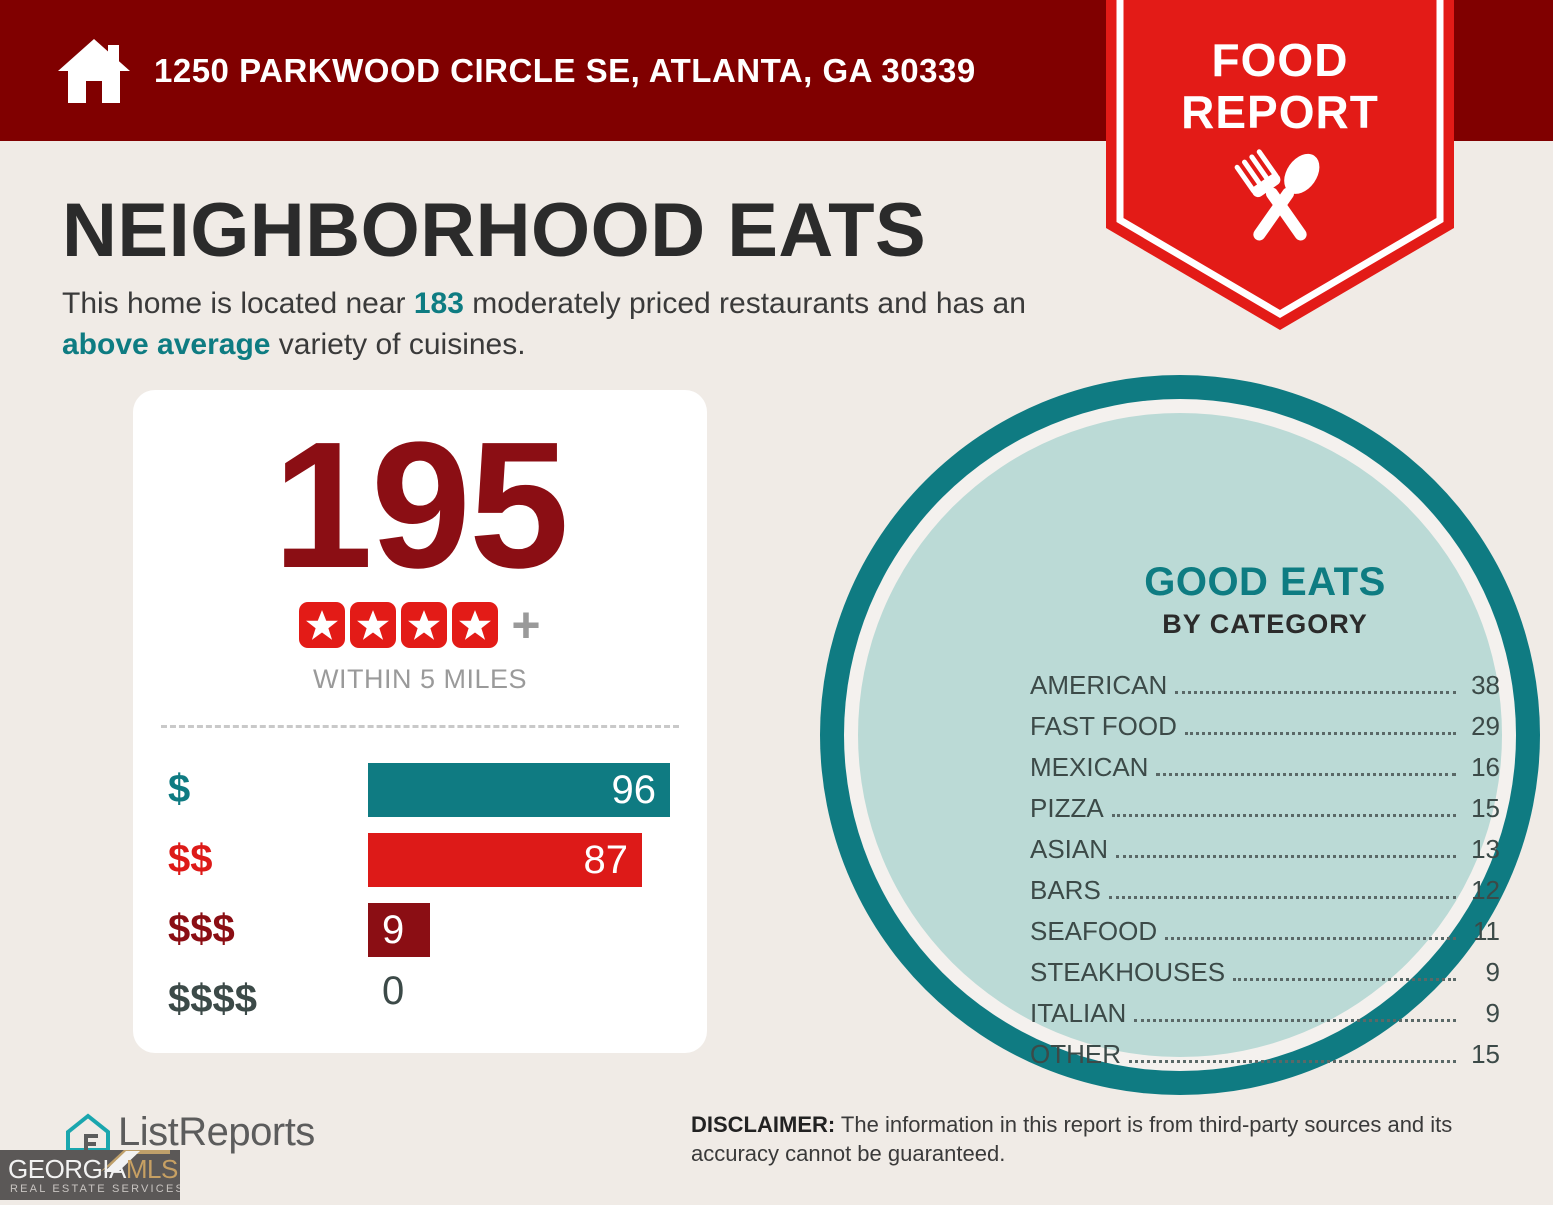  What do you see at coordinates (1485, 890) in the screenshot?
I see `category-value: 12` at bounding box center [1485, 890].